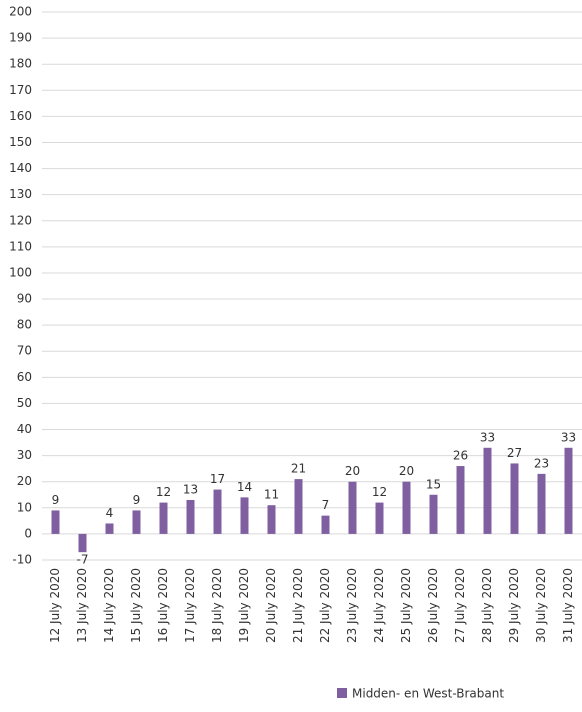  Describe the element at coordinates (217, 479) in the screenshot. I see `data-label: 17` at that location.